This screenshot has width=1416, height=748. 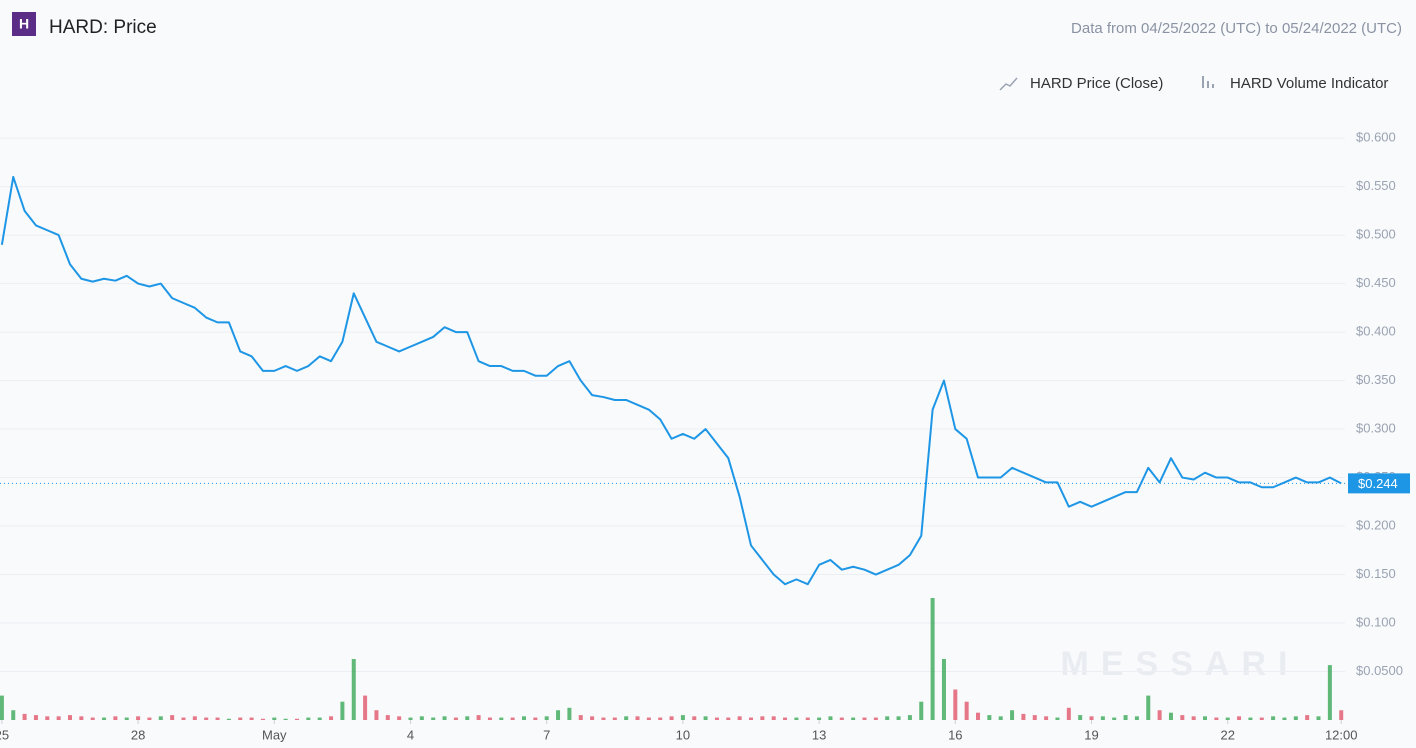 I want to click on legend-line-icon, so click(x=1008, y=84).